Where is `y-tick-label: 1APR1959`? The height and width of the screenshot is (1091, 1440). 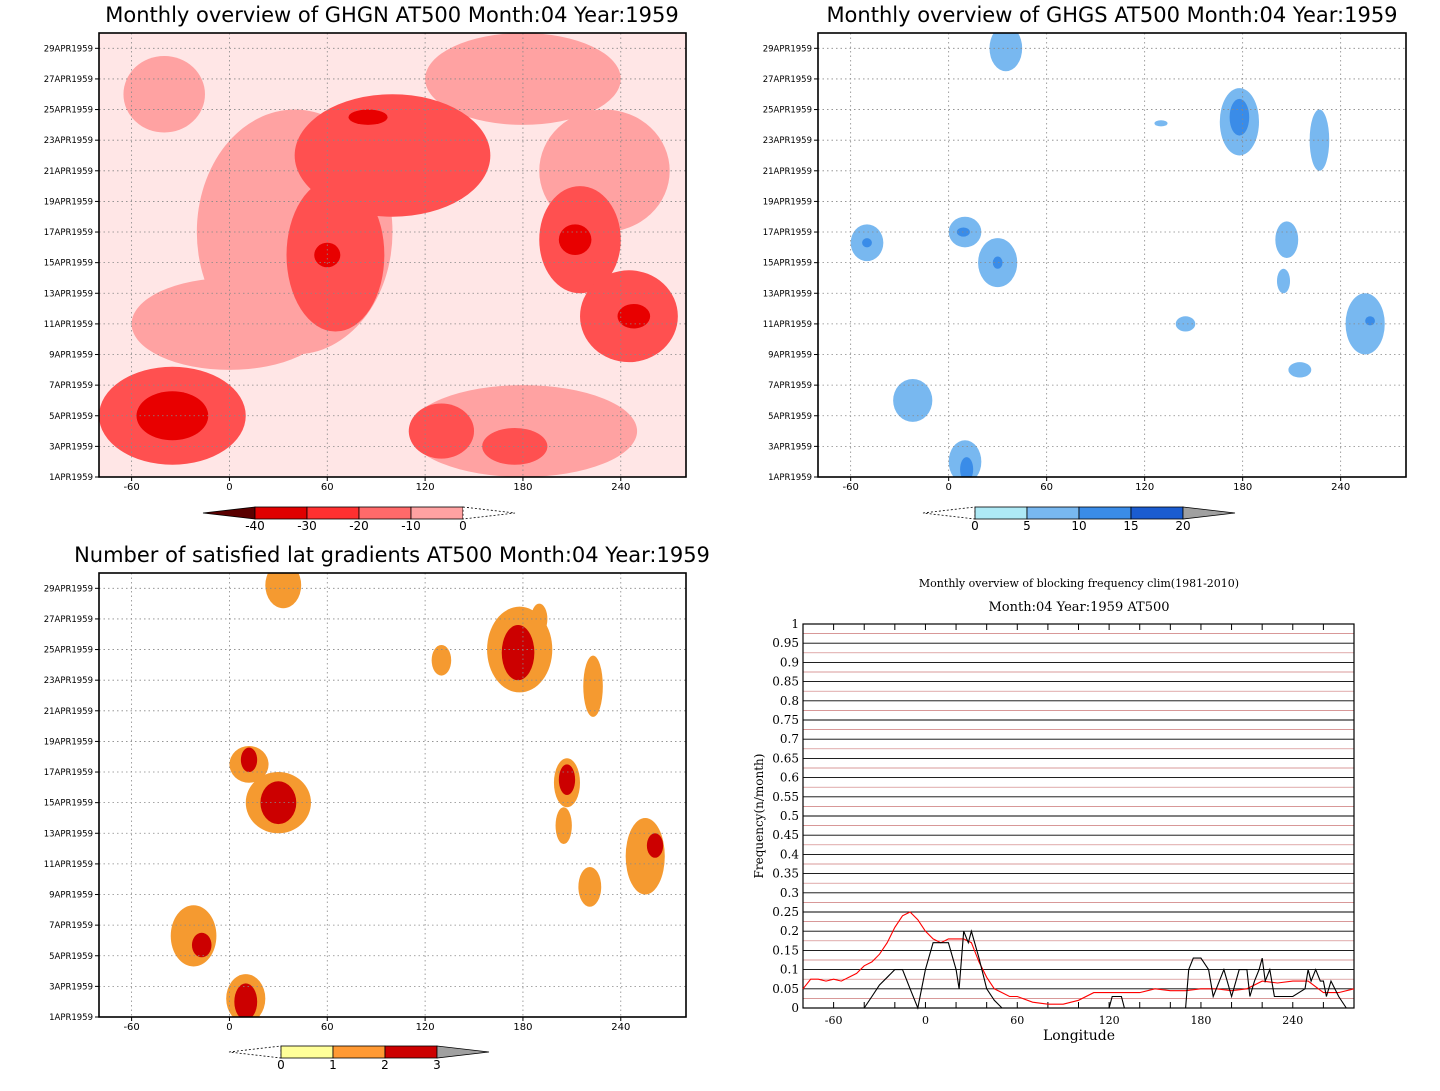 y-tick-label: 1APR1959 is located at coordinates (71, 1018).